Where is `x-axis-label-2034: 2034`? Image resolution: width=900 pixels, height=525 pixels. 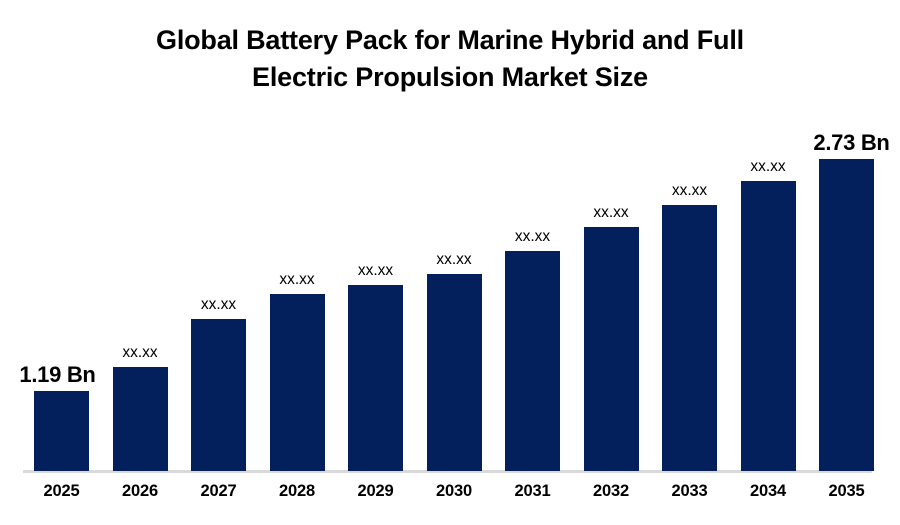 x-axis-label-2034: 2034 is located at coordinates (768, 491).